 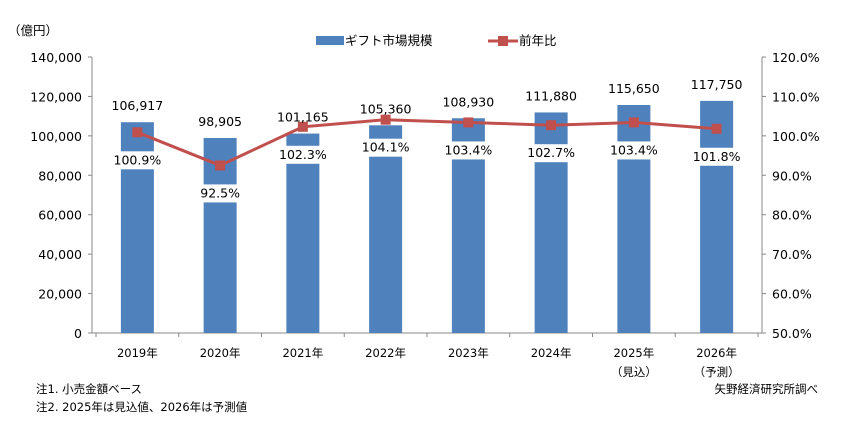 I want to click on legend-bar-swatch, so click(x=330, y=40).